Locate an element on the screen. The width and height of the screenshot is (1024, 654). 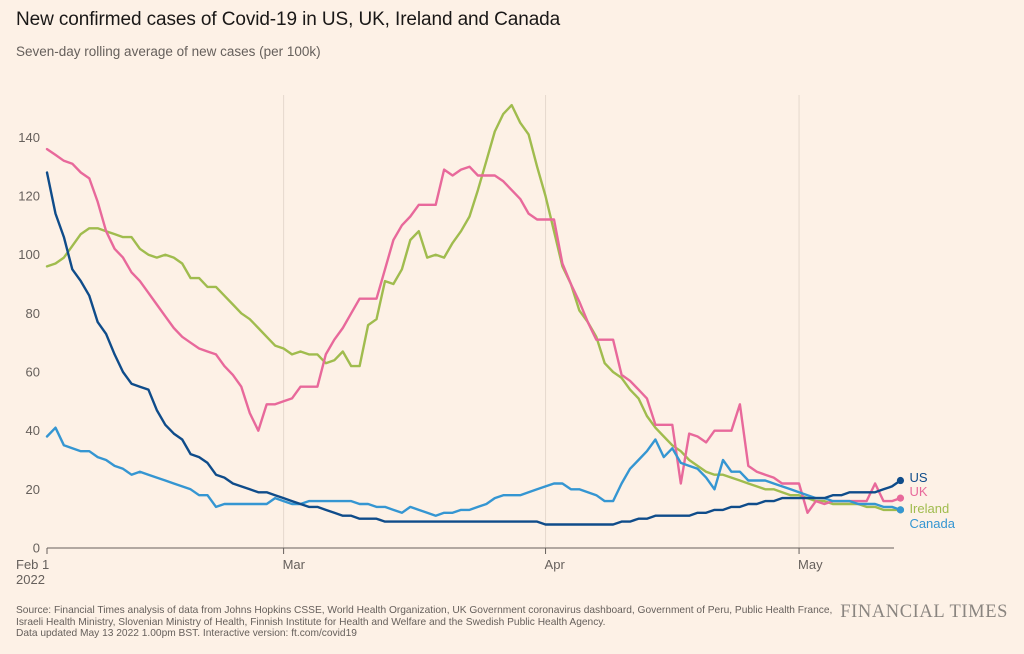
y-tick-label: 20 is located at coordinates (33, 489).